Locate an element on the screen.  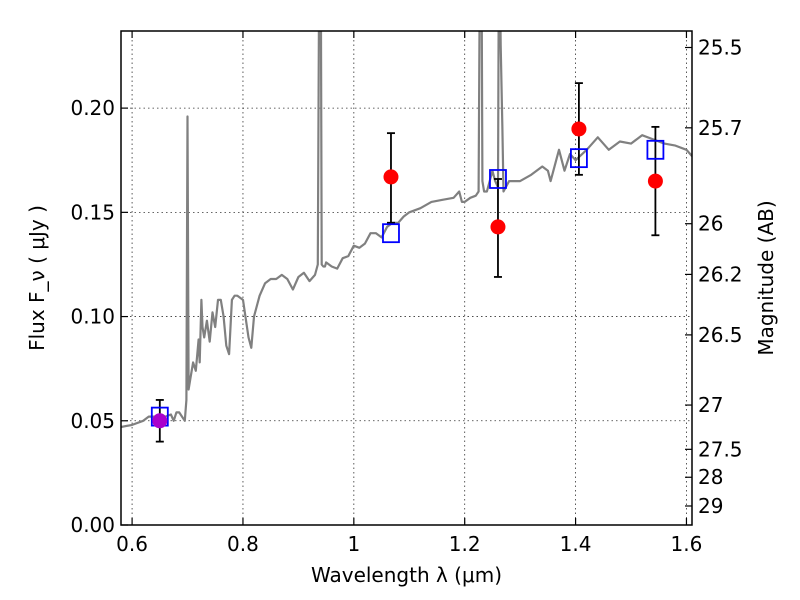
y2-tick-label: 27.5 is located at coordinates (720, 449).